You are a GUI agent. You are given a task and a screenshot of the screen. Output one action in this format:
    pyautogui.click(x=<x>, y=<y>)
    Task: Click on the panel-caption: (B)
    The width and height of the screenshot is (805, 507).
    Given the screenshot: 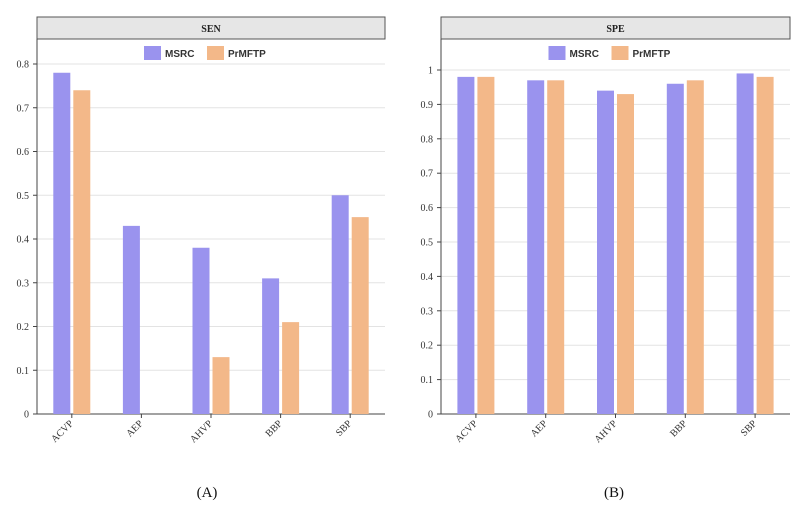 What is the action you would take?
    pyautogui.click(x=614, y=493)
    